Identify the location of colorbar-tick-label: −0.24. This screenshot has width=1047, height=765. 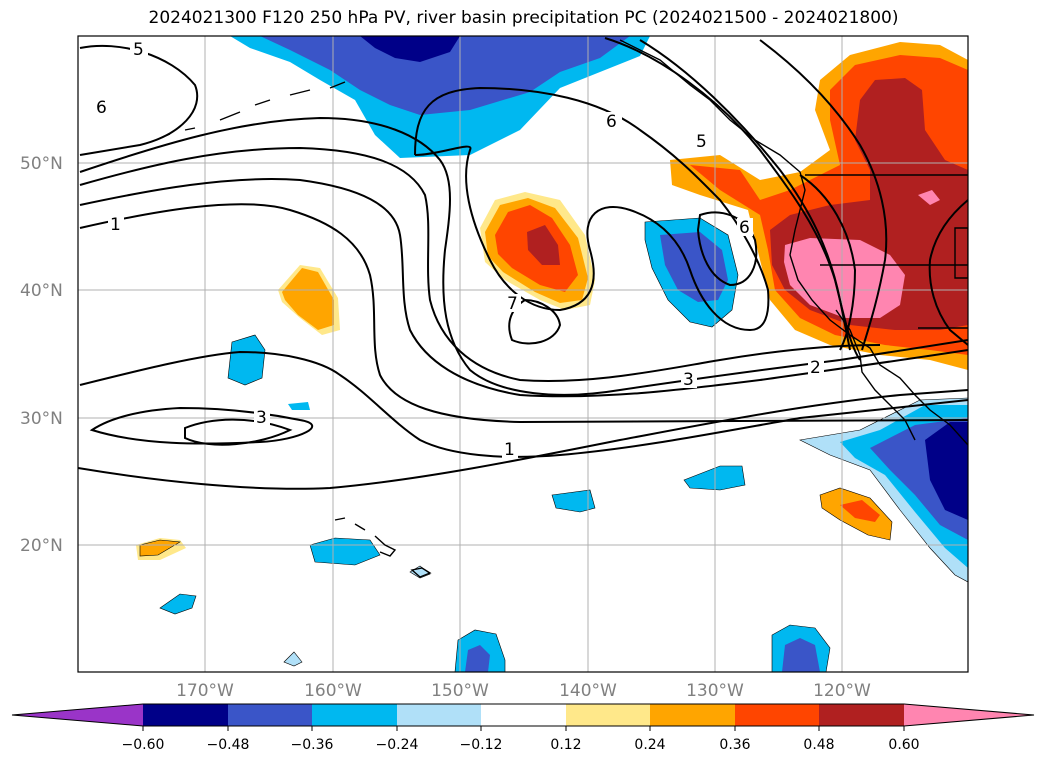
(397, 745).